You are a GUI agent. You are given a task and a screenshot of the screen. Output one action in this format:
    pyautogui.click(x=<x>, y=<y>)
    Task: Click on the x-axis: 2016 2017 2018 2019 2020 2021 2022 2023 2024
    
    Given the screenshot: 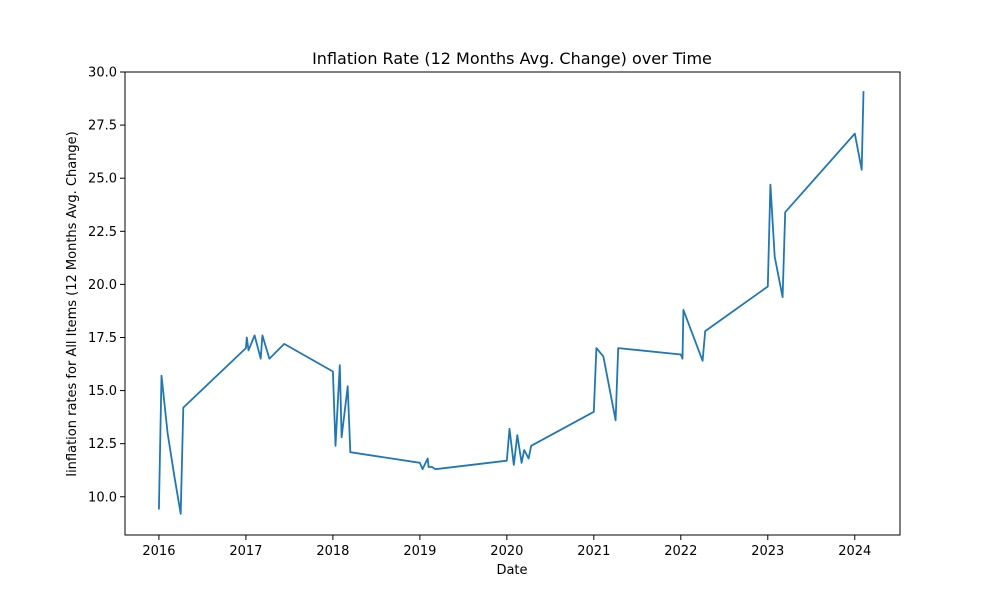 What is the action you would take?
    pyautogui.click(x=506, y=547)
    